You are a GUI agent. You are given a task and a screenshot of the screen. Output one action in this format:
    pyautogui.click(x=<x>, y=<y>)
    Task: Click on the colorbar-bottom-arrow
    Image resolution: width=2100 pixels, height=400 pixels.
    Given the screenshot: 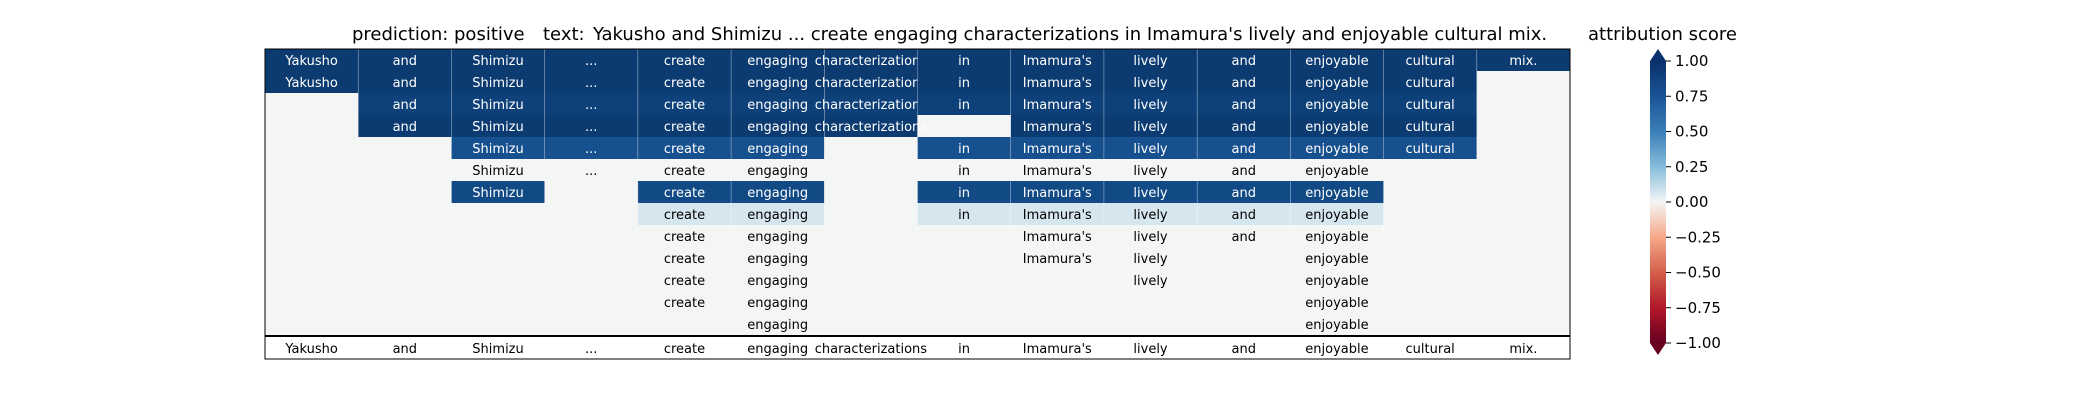 What is the action you would take?
    pyautogui.click(x=1658, y=349)
    